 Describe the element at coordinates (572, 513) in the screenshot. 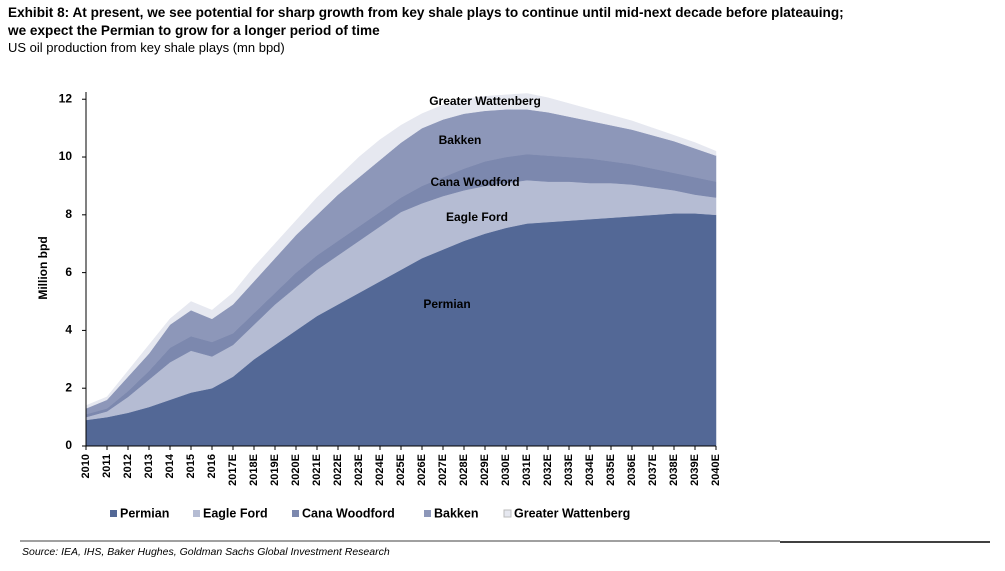

I see `legend-label: Greater Wattenberg` at that location.